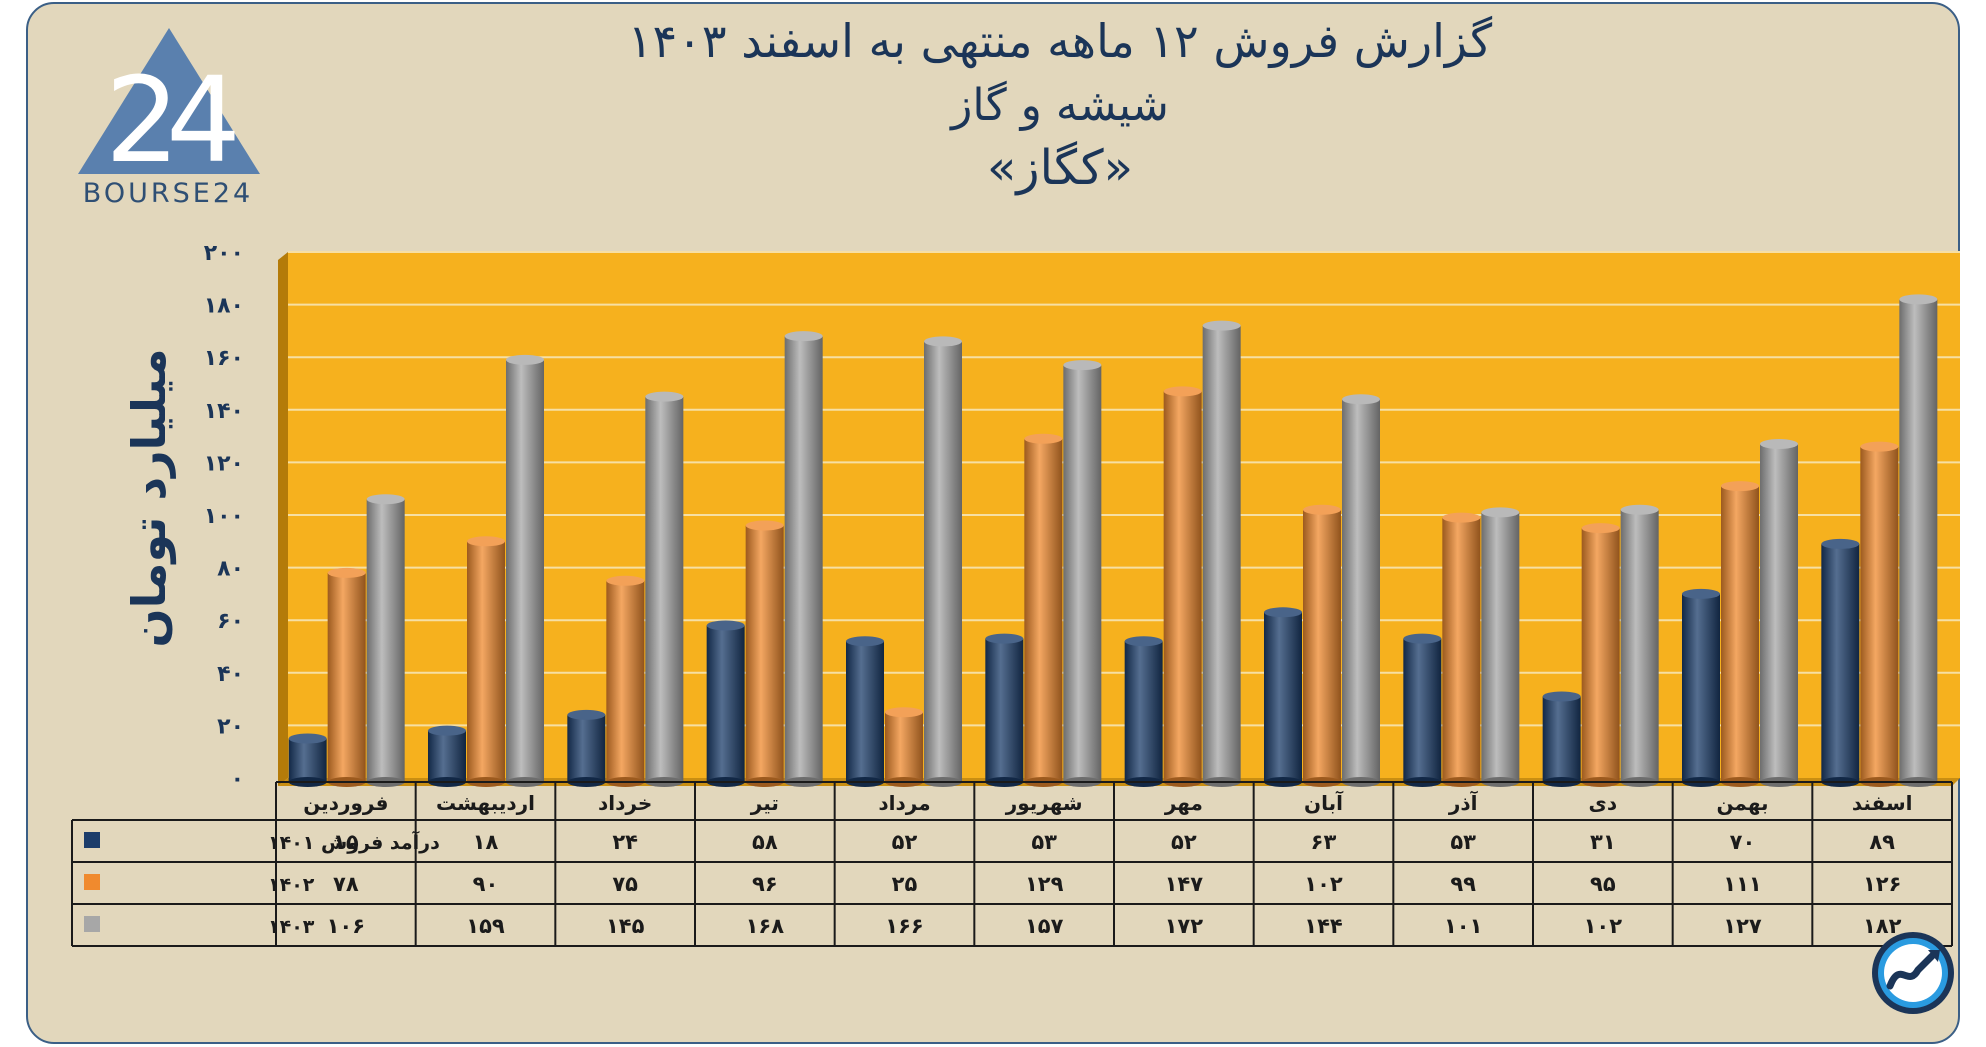  Describe the element at coordinates (169, 108) in the screenshot. I see `bourse24-logo: 24` at that location.